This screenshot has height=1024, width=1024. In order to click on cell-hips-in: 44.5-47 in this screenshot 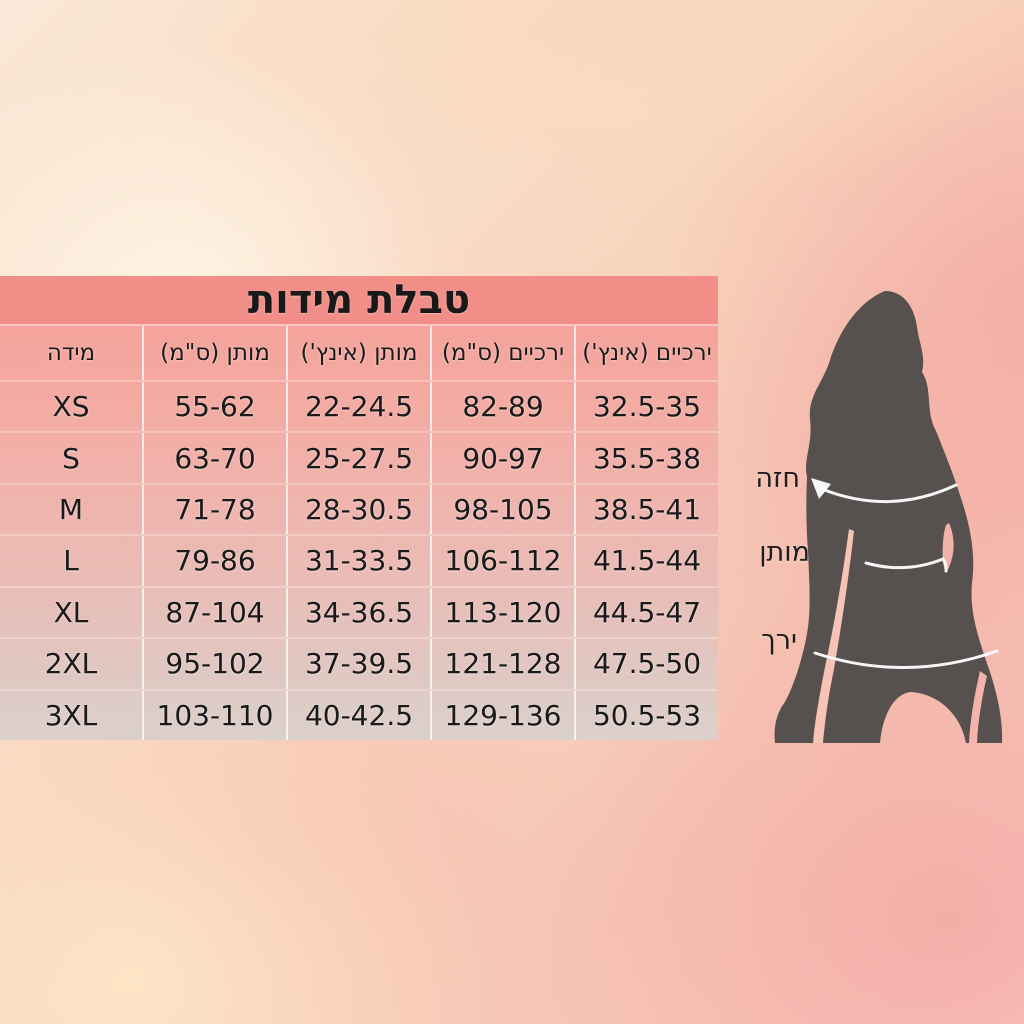, I will do `click(646, 612)`.